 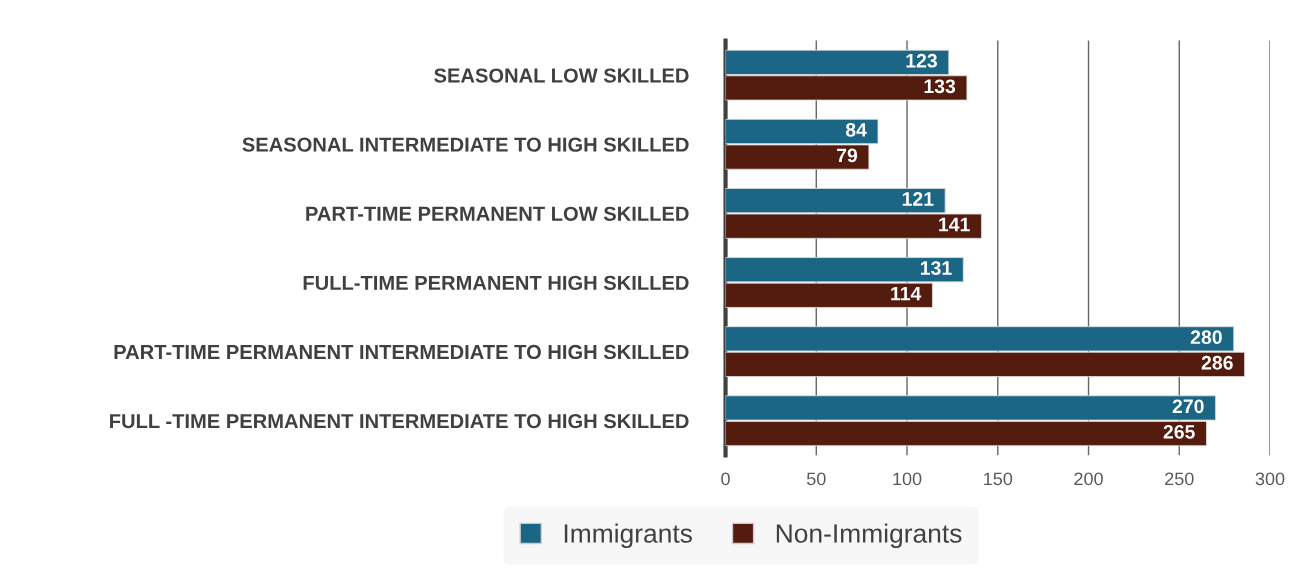 What do you see at coordinates (907, 479) in the screenshot?
I see `x-tick-label: 100` at bounding box center [907, 479].